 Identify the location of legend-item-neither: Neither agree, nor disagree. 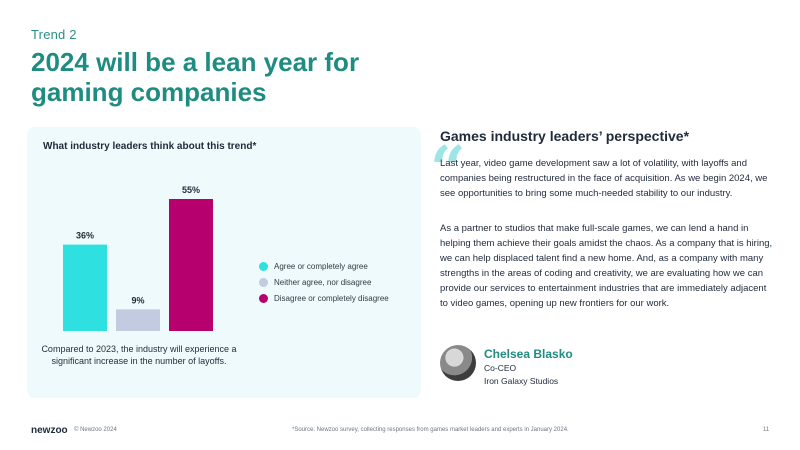
(324, 282).